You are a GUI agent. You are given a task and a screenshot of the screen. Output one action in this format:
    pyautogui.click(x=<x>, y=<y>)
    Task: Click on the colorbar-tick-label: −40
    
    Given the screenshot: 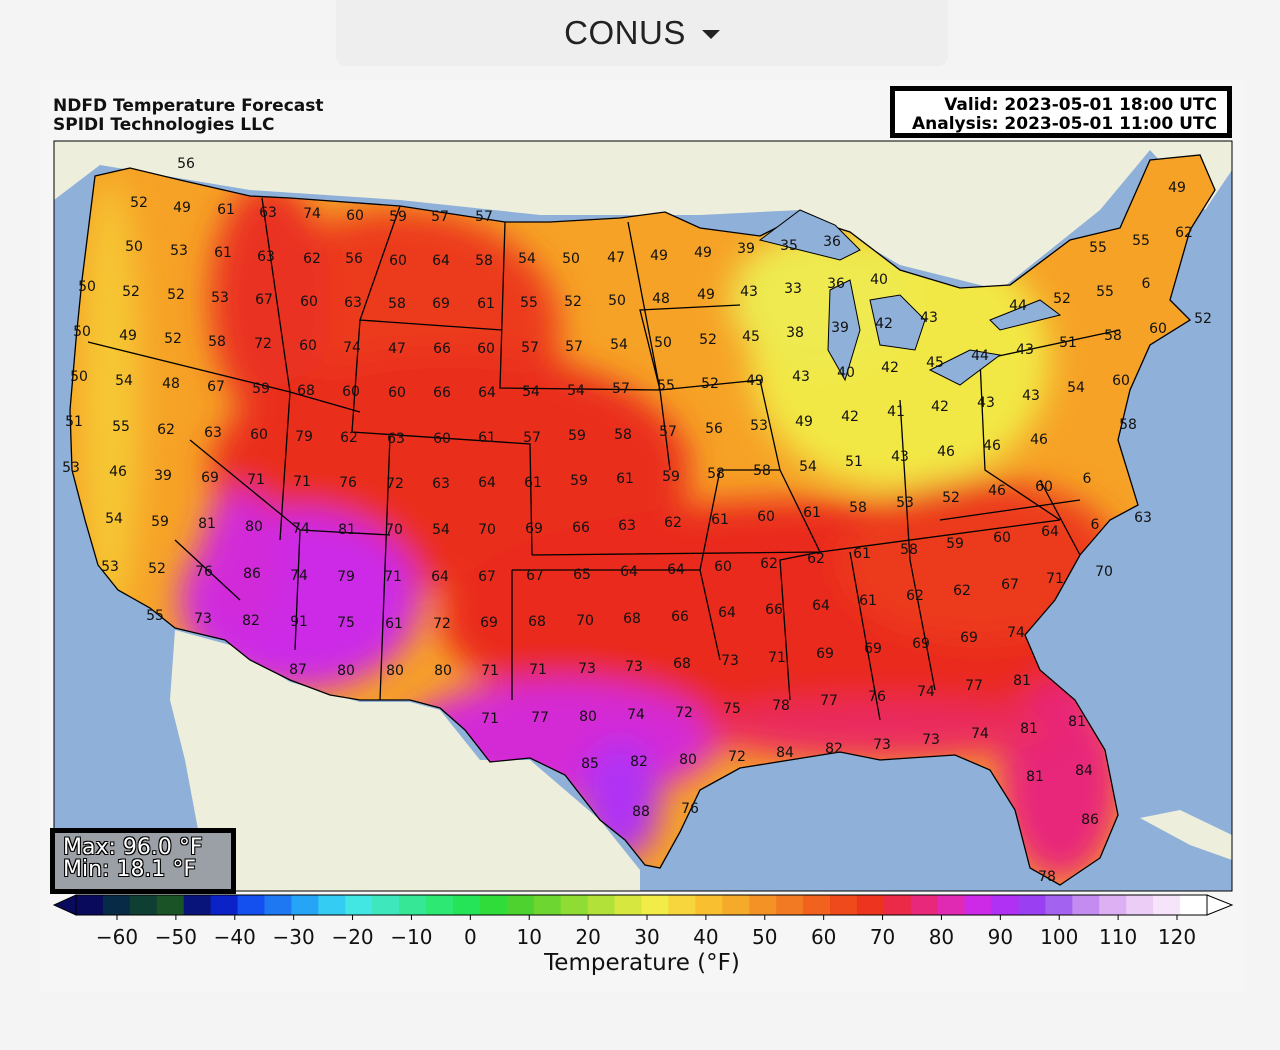 What is the action you would take?
    pyautogui.click(x=235, y=937)
    